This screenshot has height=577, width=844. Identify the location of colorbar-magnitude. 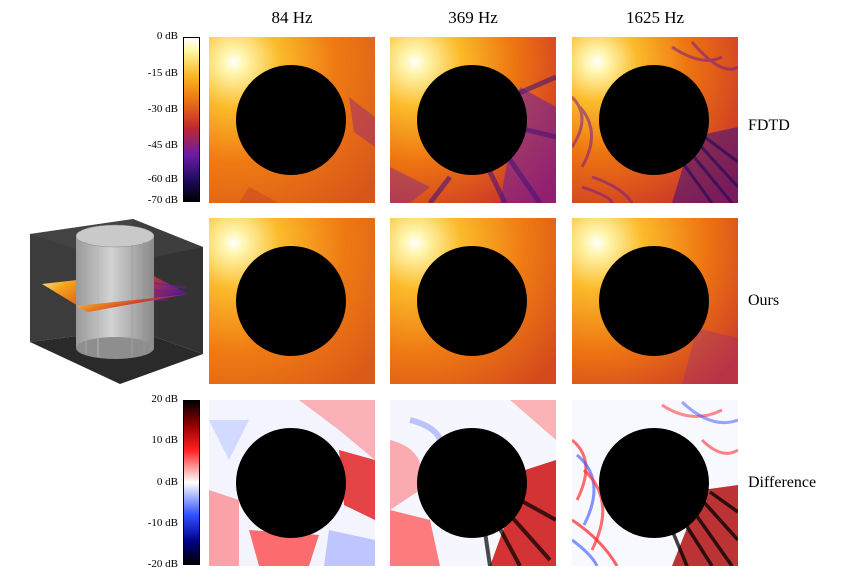
(191, 119).